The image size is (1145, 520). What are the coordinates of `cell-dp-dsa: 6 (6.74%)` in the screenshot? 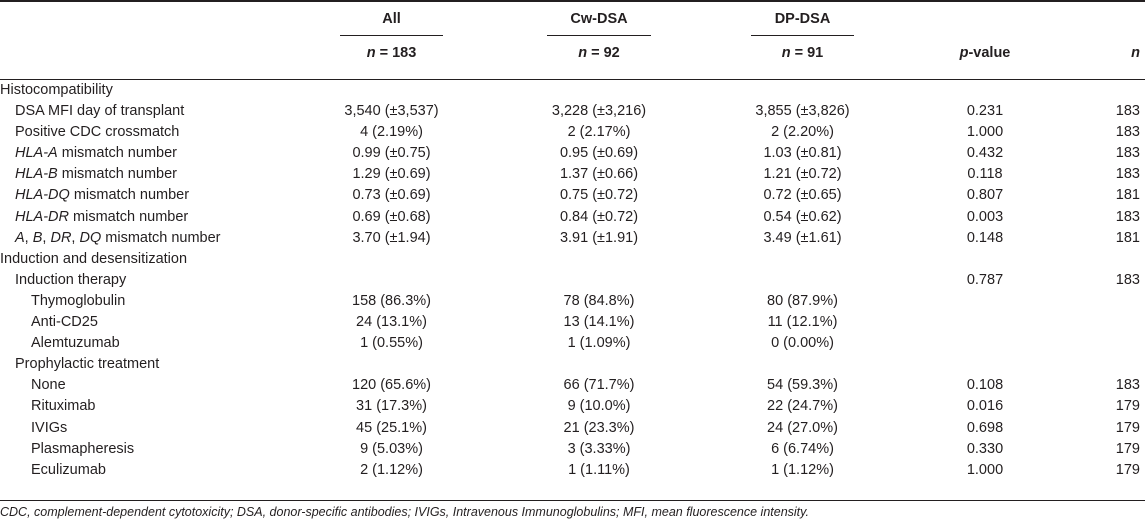 It's located at (802, 448).